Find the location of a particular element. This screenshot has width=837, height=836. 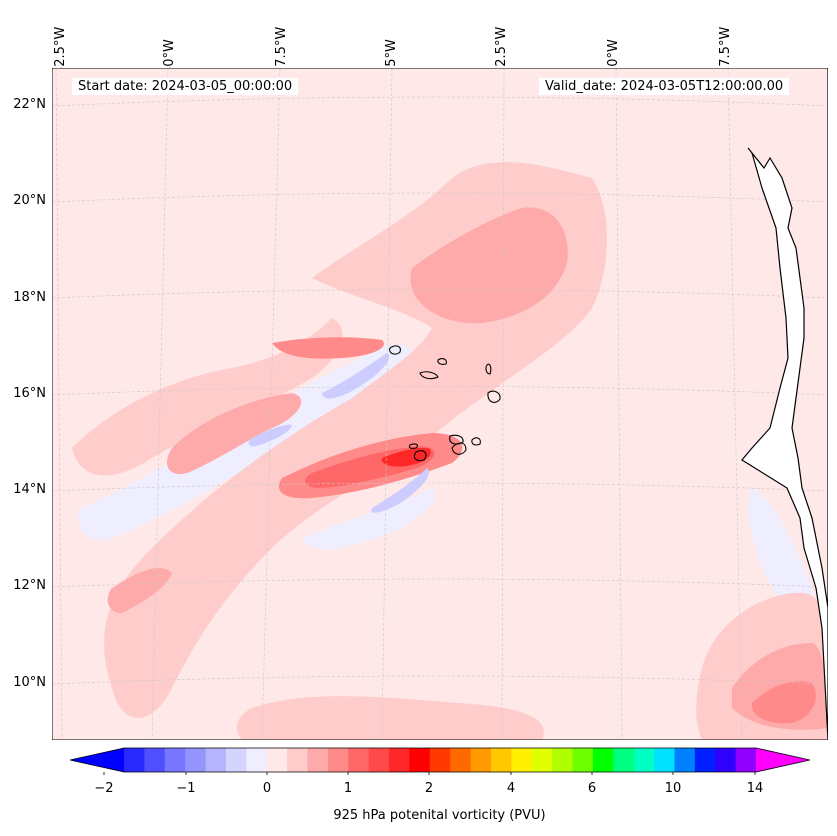

africa-coastline is located at coordinates (784, 404).